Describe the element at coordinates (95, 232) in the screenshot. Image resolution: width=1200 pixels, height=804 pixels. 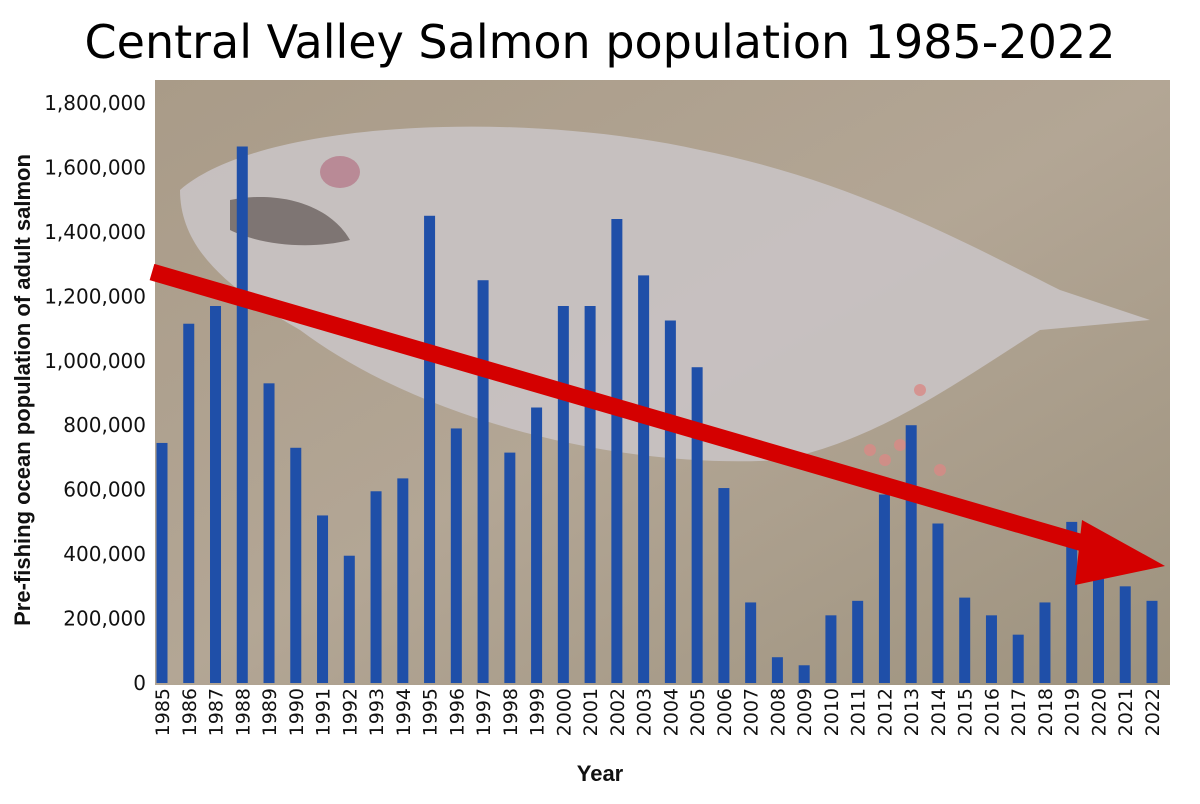
I see `y-tick-label: 1,400,000` at that location.